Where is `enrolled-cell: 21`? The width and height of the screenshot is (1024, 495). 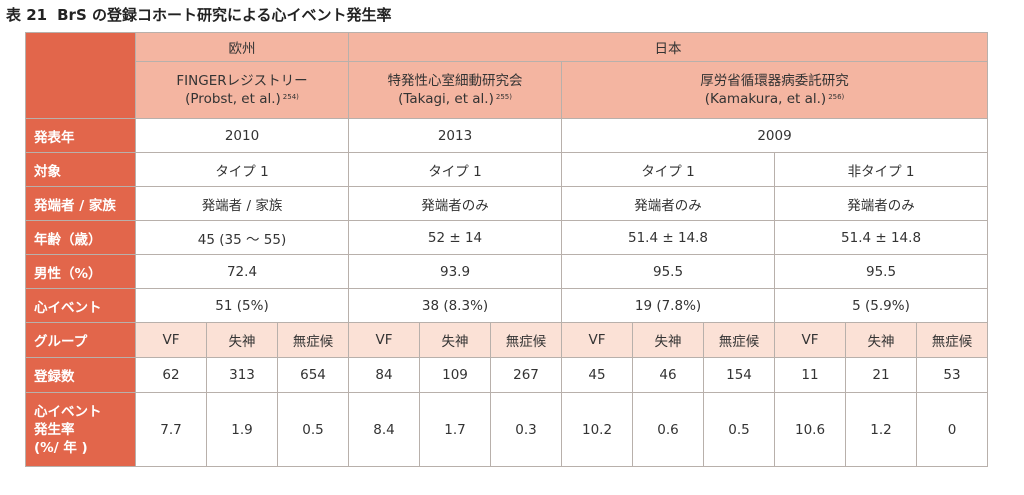
enrolled-cell: 21 is located at coordinates (881, 375).